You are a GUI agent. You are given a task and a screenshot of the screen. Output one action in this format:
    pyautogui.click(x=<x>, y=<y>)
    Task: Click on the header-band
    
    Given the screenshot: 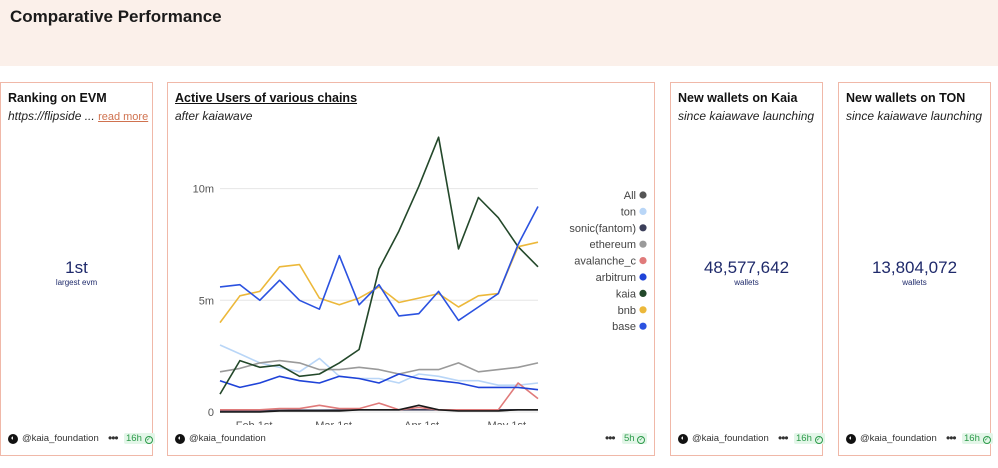 What is the action you would take?
    pyautogui.click(x=499, y=33)
    